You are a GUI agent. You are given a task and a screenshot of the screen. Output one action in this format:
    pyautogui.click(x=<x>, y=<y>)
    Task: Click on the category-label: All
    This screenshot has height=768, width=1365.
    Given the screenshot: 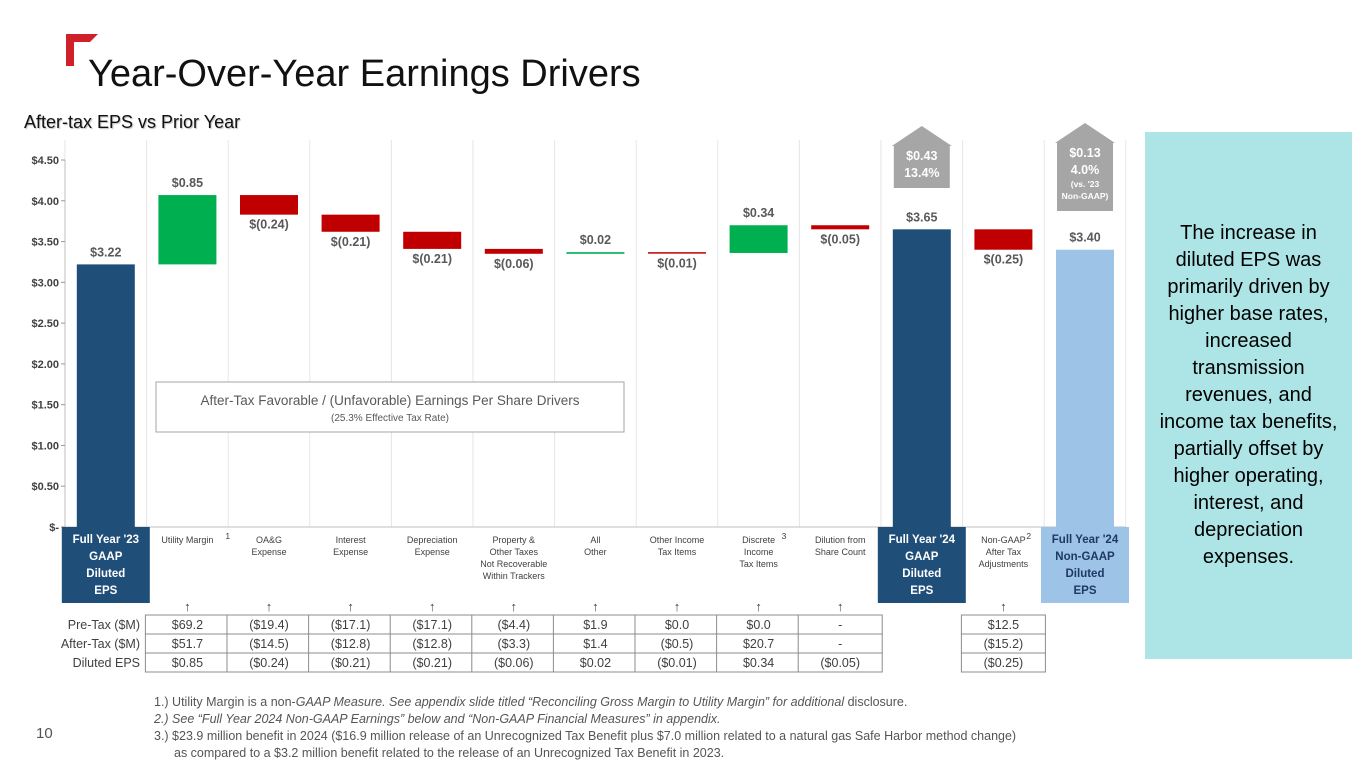 What is the action you would take?
    pyautogui.click(x=595, y=540)
    